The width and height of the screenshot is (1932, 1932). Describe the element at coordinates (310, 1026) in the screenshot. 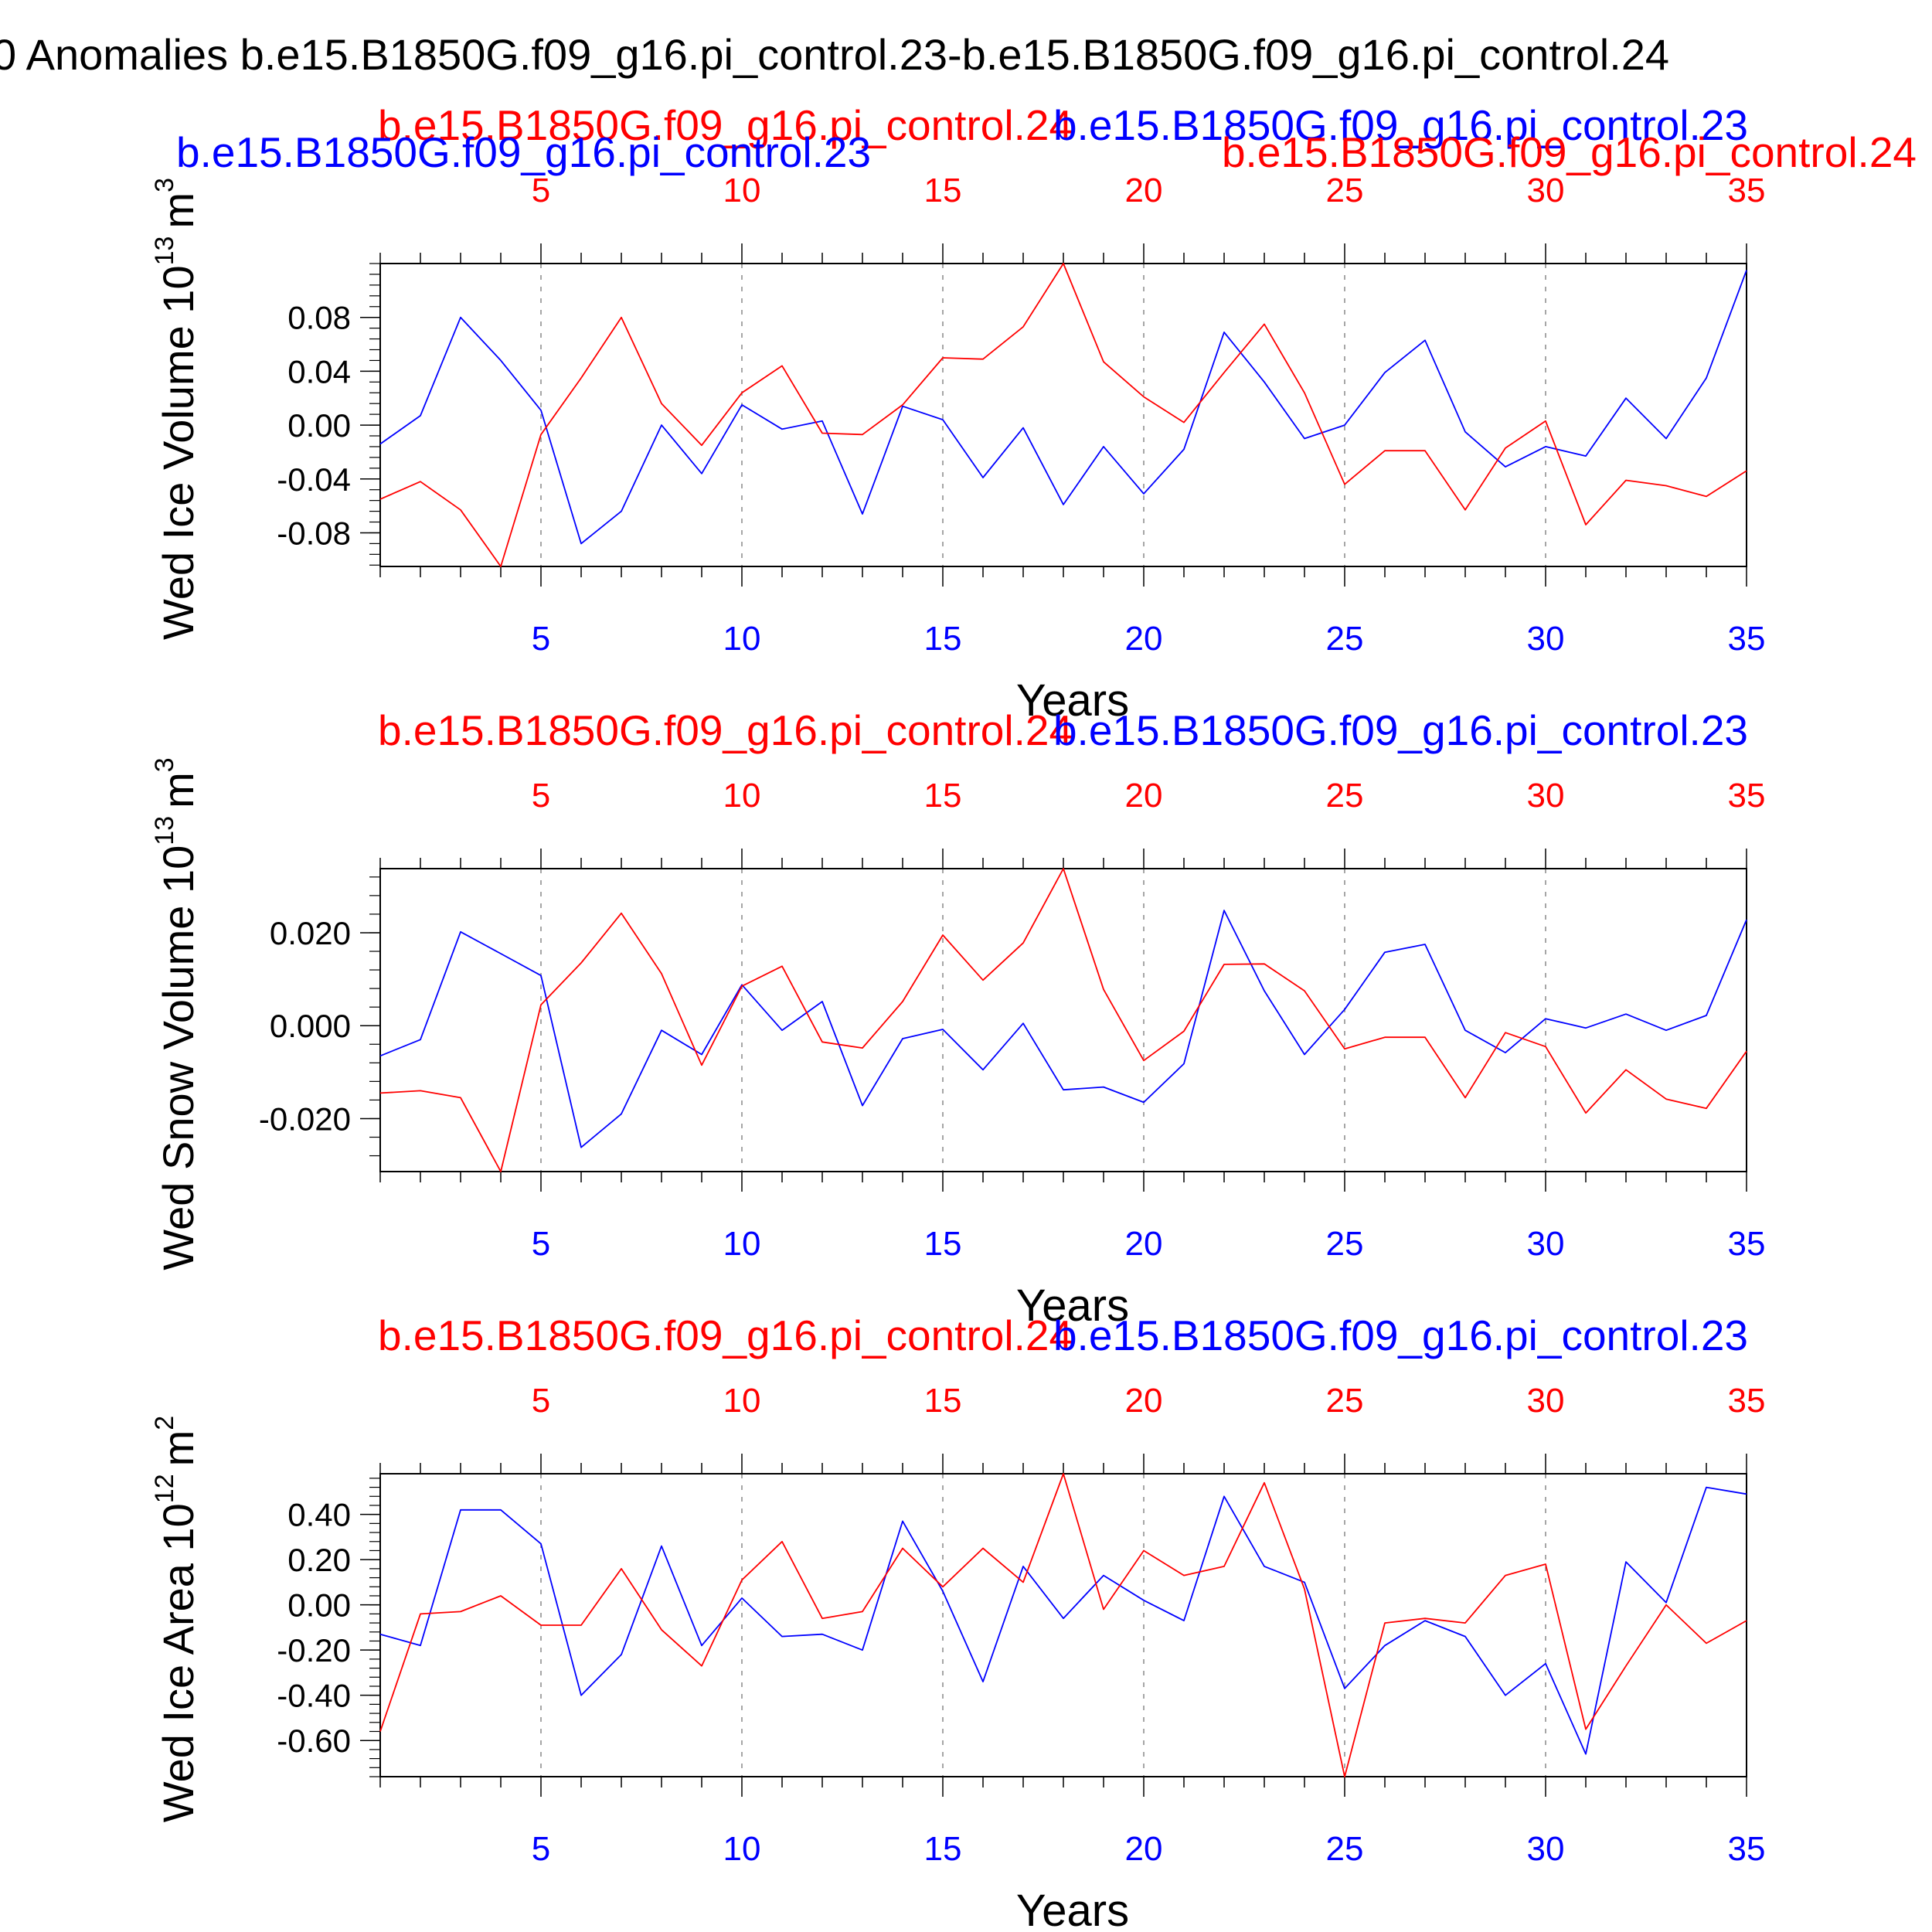

I see `y-tick-label: 0.000` at that location.